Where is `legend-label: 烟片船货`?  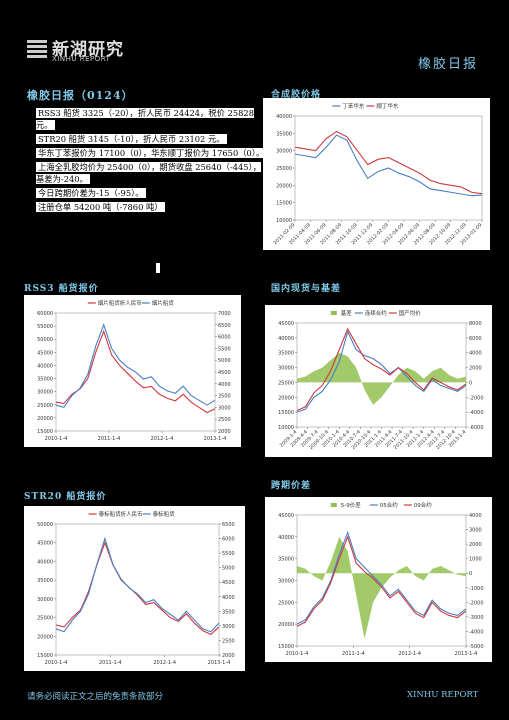
legend-label: 烟片船货 is located at coordinates (163, 303).